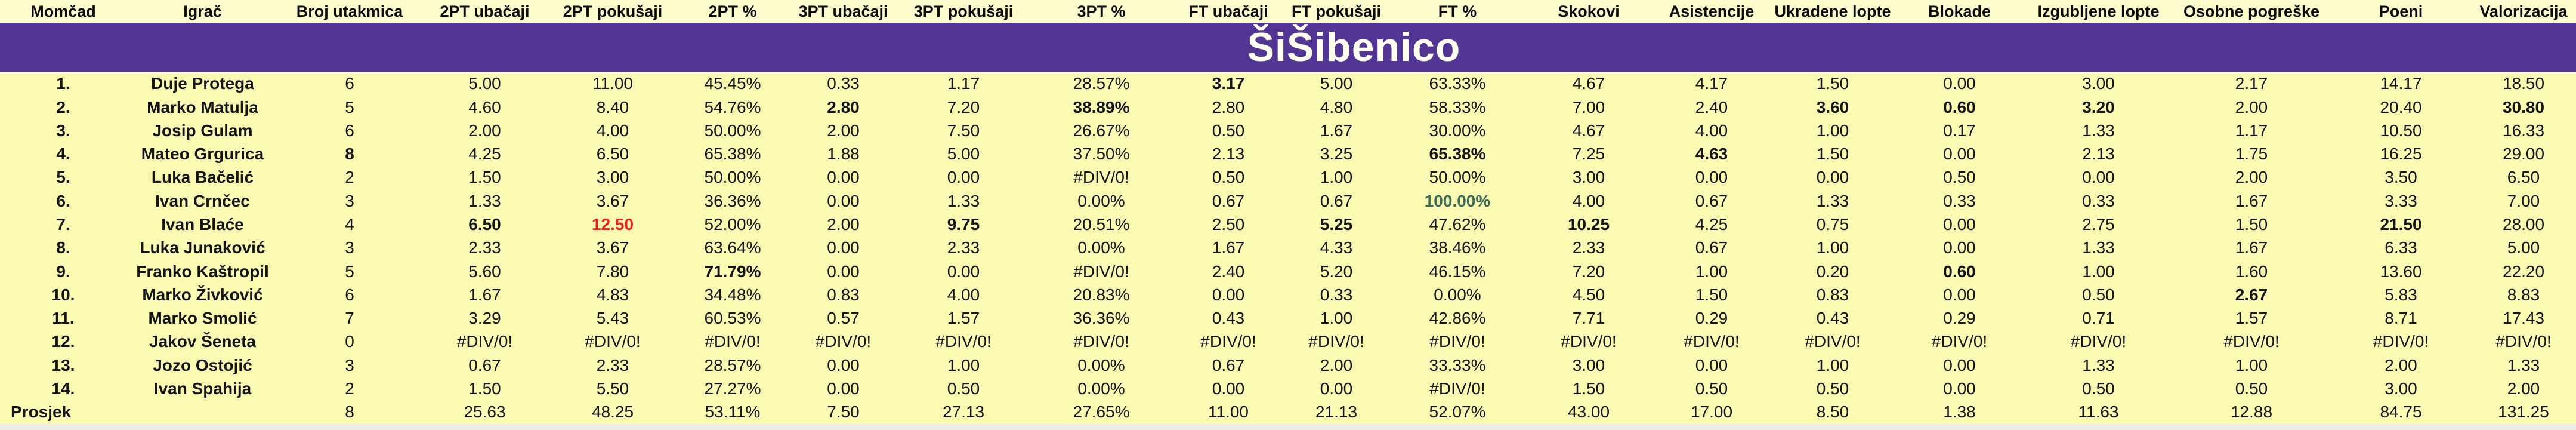 The width and height of the screenshot is (2576, 430). Describe the element at coordinates (964, 224) in the screenshot. I see `stat-cell: 9.75` at that location.